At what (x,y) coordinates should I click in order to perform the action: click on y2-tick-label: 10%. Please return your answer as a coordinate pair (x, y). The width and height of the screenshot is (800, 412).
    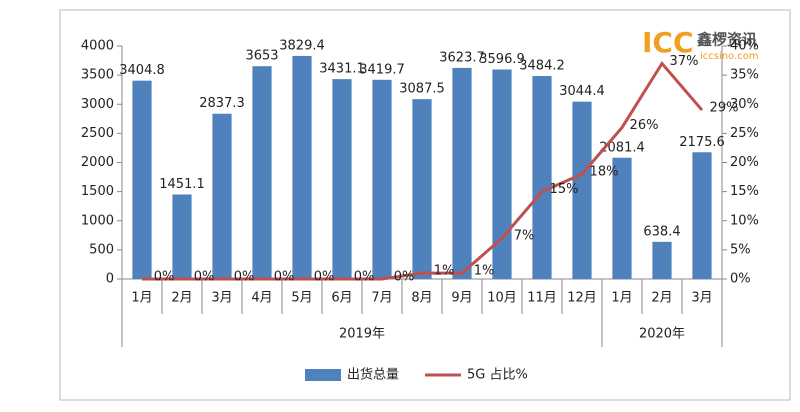
    Looking at the image, I should click on (744, 220).